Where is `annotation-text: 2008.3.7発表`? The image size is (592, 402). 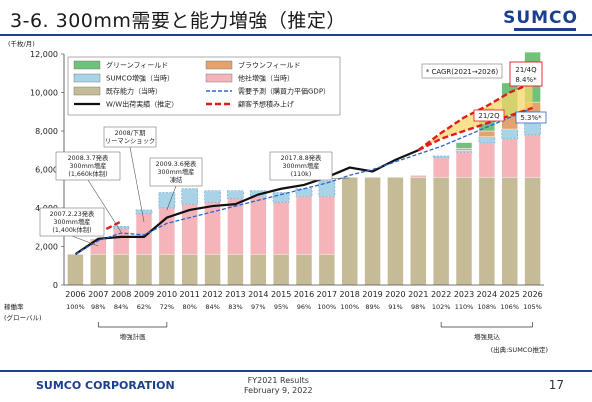 annotation-text: 2008.3.7発表 is located at coordinates (88, 157).